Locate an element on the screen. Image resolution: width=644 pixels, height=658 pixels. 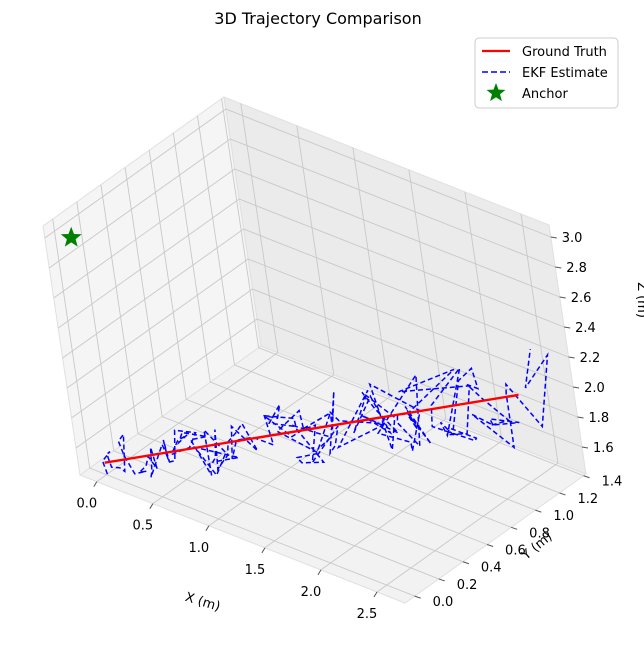
y-tick-label: 0.6 is located at coordinates (515, 551).